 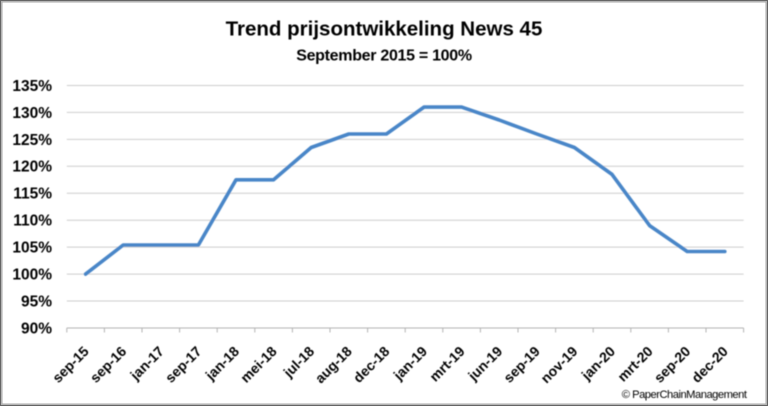 What do you see at coordinates (32, 86) in the screenshot?
I see `svg-text: 135%` at bounding box center [32, 86].